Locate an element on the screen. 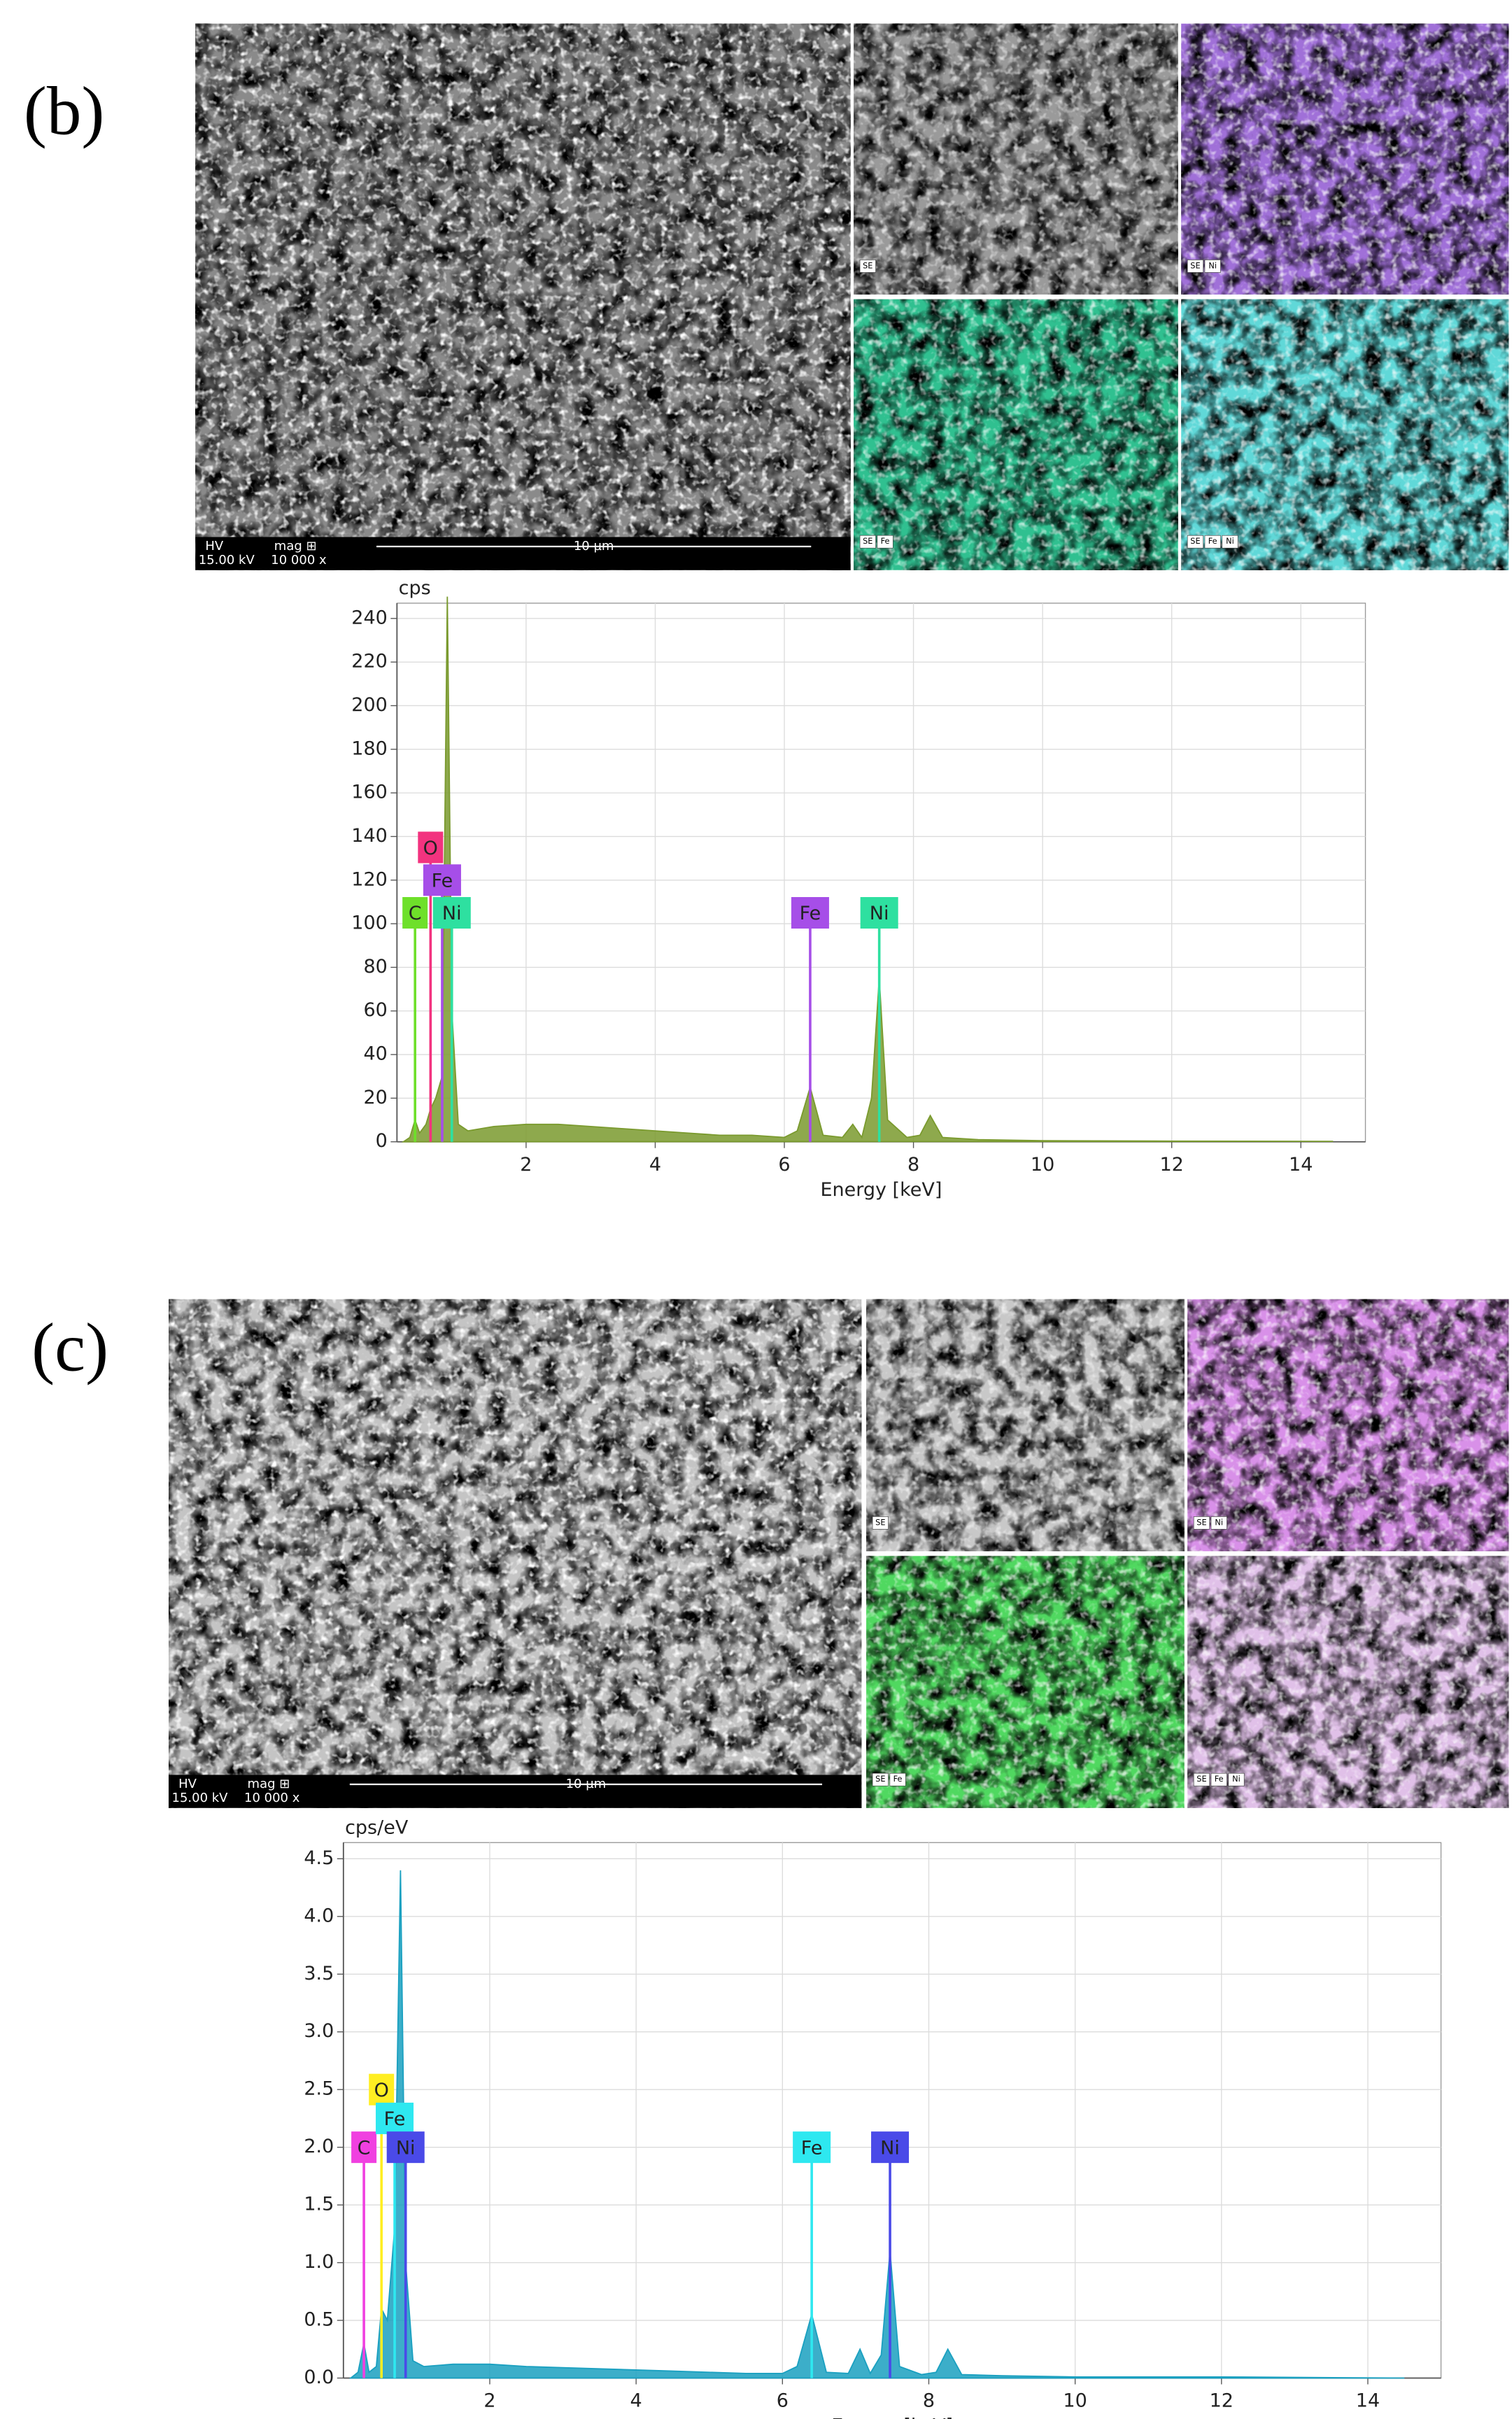 The image size is (1512, 2419). y-tick-label: 200 is located at coordinates (369, 705).